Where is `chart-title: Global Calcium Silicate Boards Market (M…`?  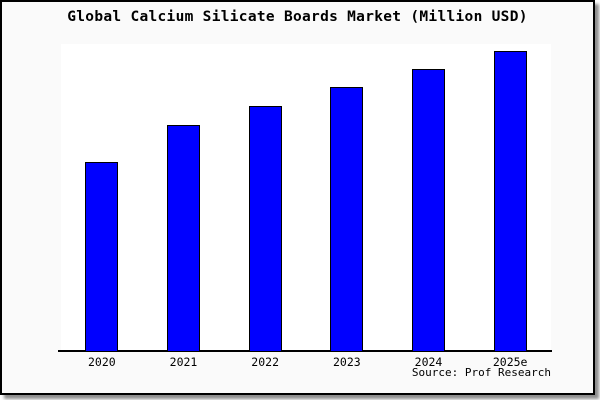 chart-title: Global Calcium Silicate Boards Market (M… is located at coordinates (297, 17).